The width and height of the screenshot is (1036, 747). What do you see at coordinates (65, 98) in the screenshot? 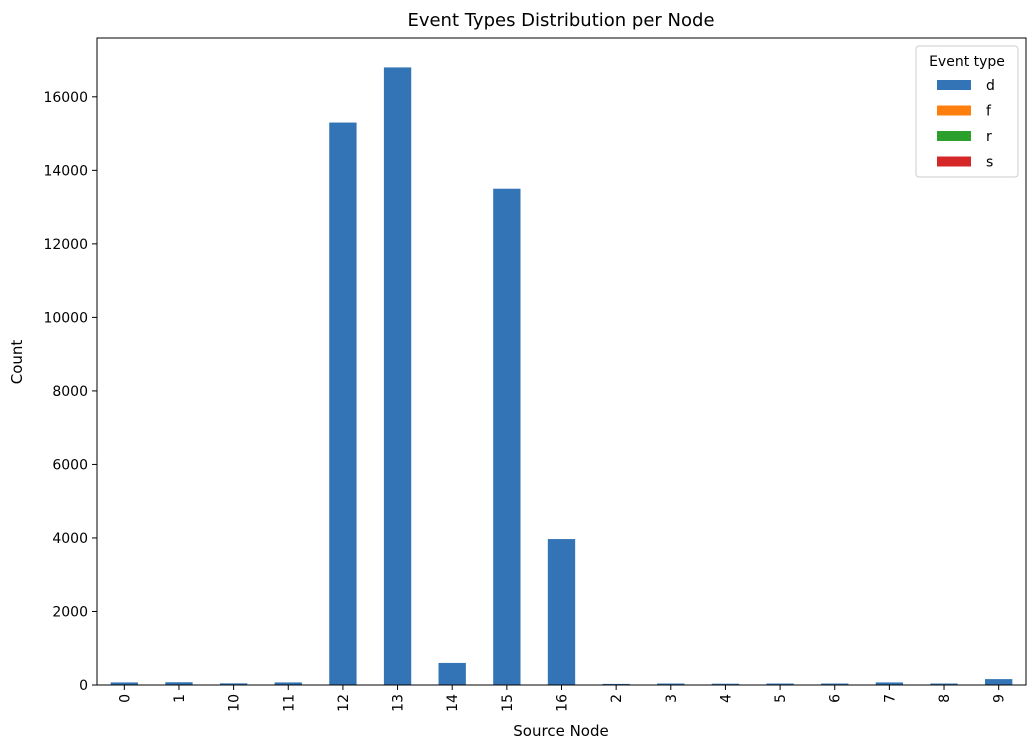
I see `y-tick-label: 16000` at bounding box center [65, 98].